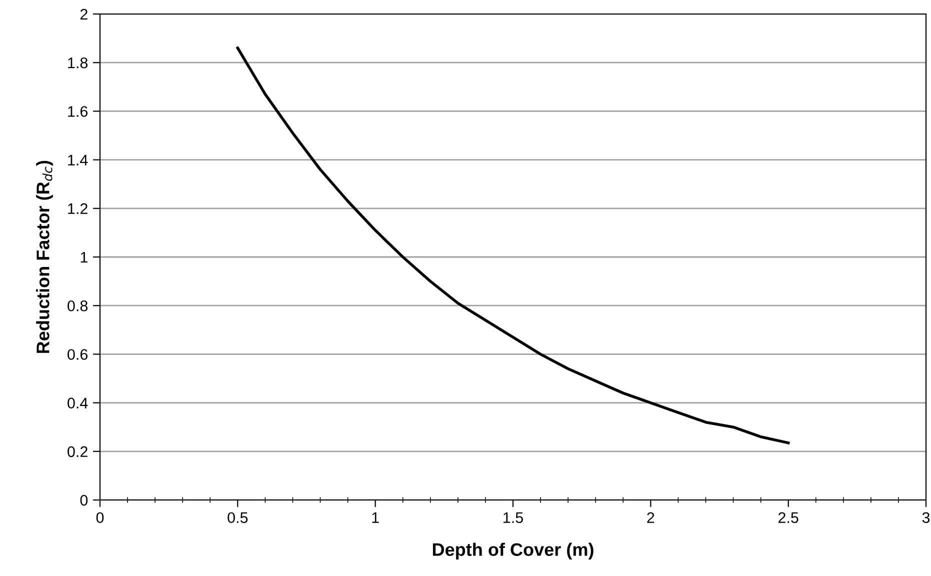 The image size is (931, 576). I want to click on x-tick-label: 1, so click(375, 517).